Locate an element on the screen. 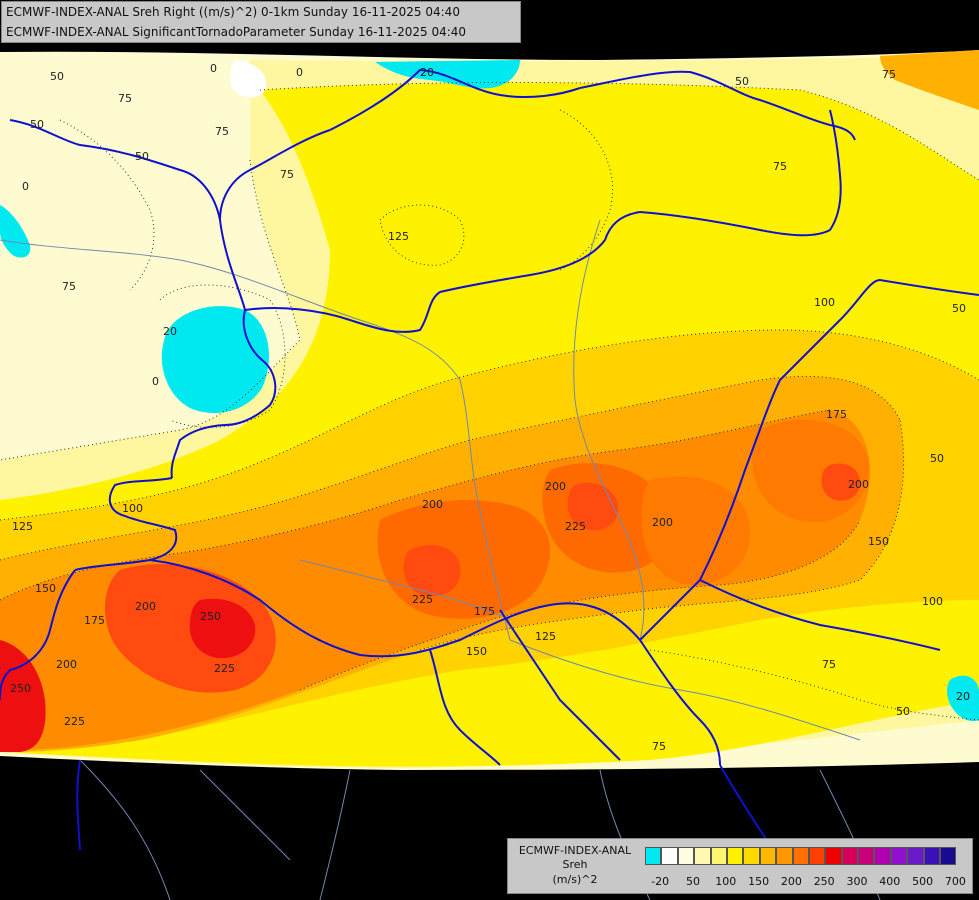 This screenshot has width=979, height=900. field-core-hungary-inner is located at coordinates (432, 571).